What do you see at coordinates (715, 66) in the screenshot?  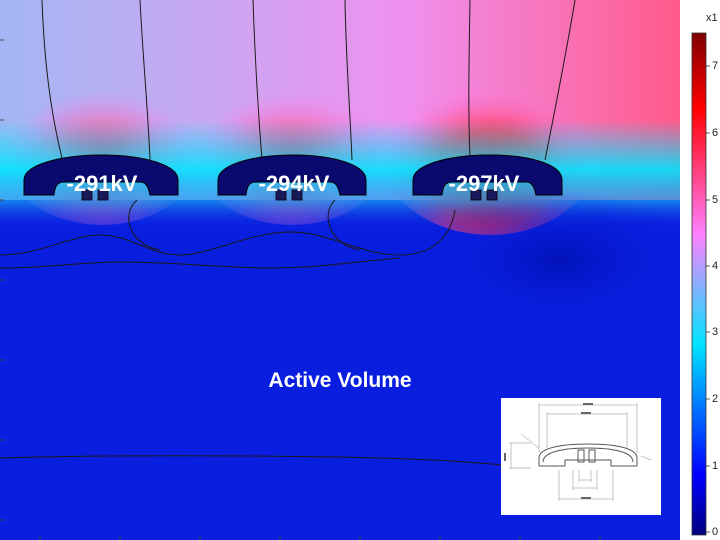 I see `colorbar-tick: 7` at bounding box center [715, 66].